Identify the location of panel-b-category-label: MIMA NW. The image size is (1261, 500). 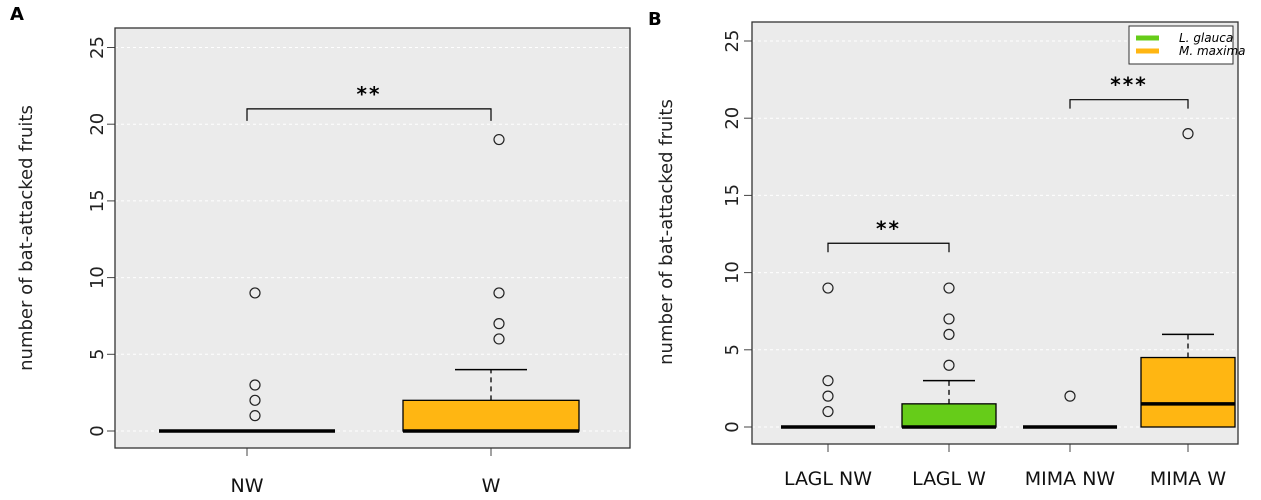
(1070, 479).